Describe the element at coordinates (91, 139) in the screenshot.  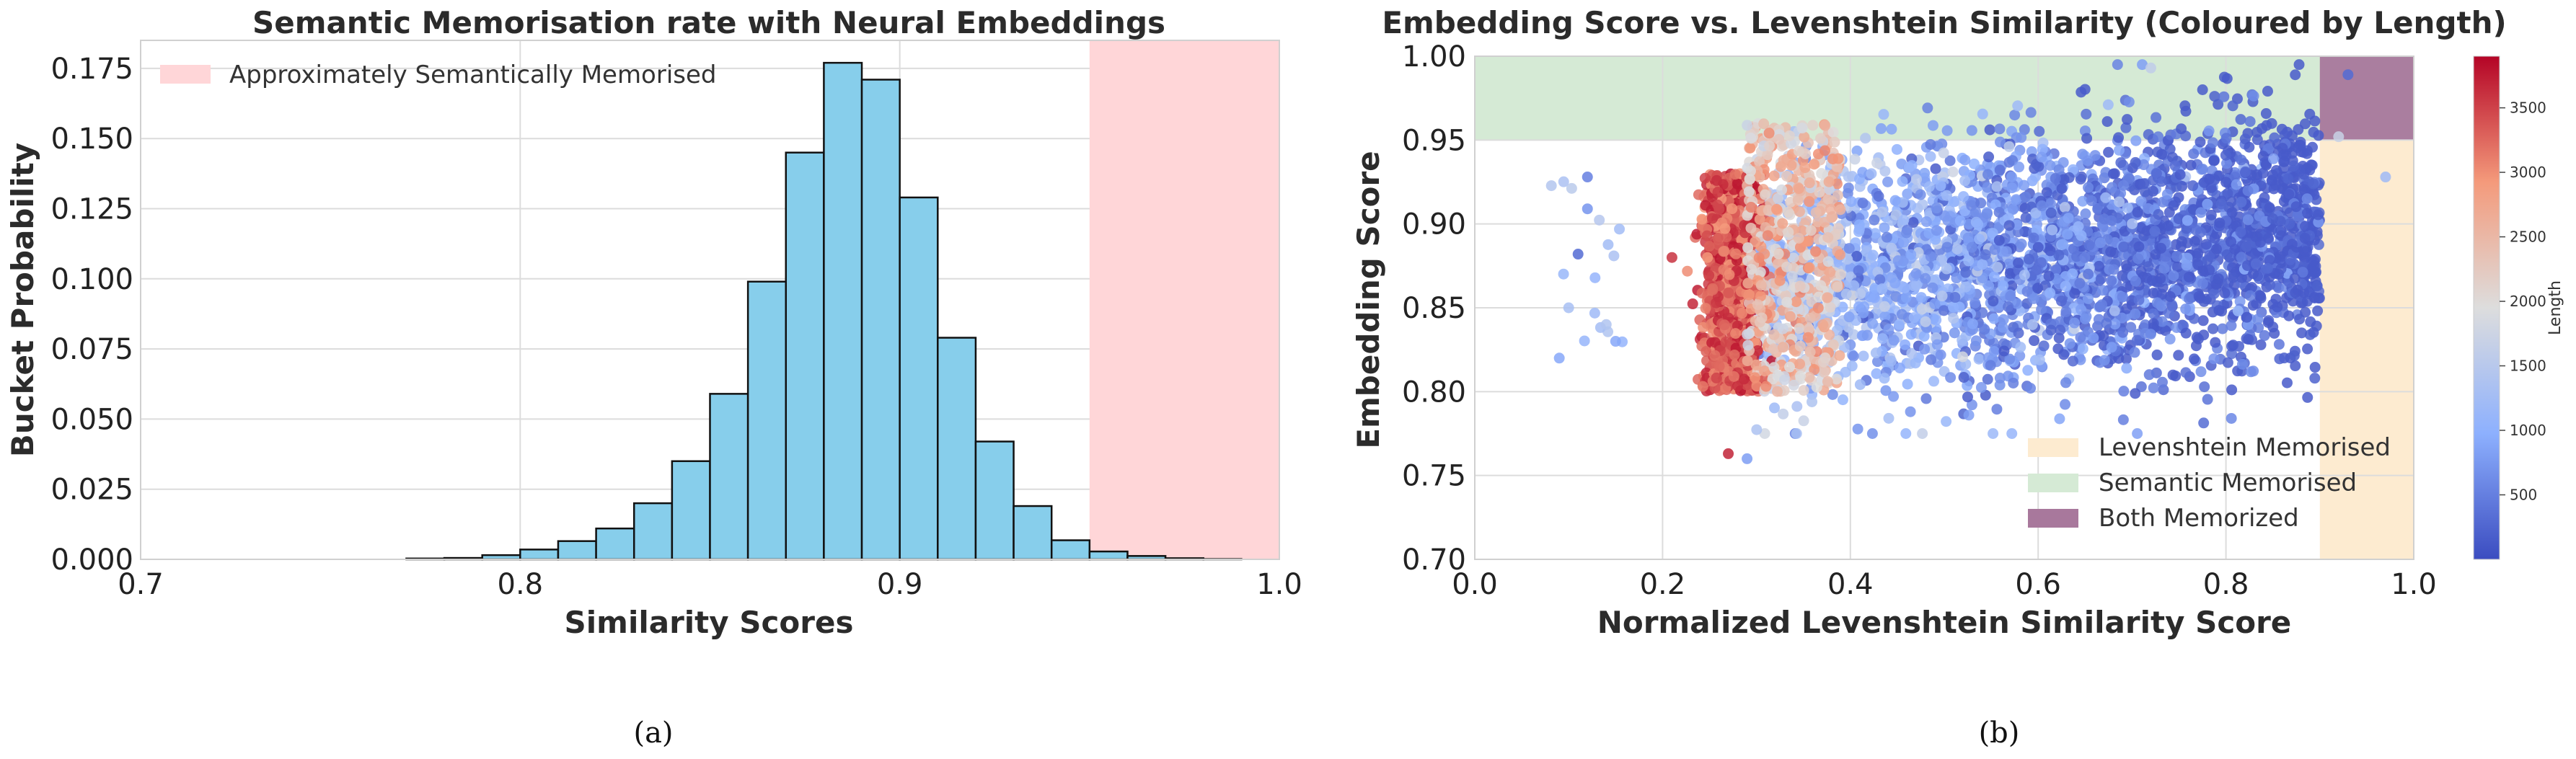
I see `y-tick-label: 0.150` at that location.